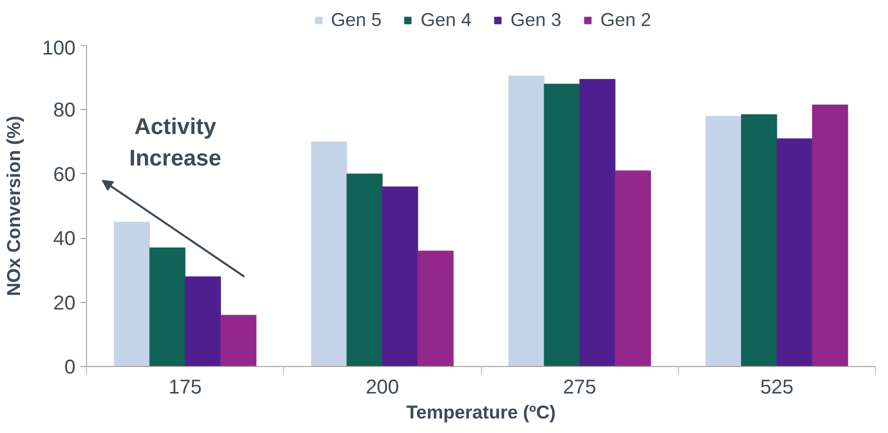 This screenshot has width=888, height=433. Describe the element at coordinates (383, 387) in the screenshot. I see `x-tick-label: 200` at that location.